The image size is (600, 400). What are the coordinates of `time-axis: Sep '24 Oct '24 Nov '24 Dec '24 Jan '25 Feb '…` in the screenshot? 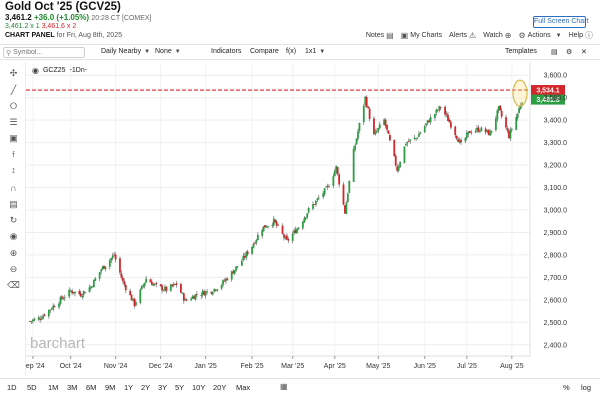 It's located at (278, 362).